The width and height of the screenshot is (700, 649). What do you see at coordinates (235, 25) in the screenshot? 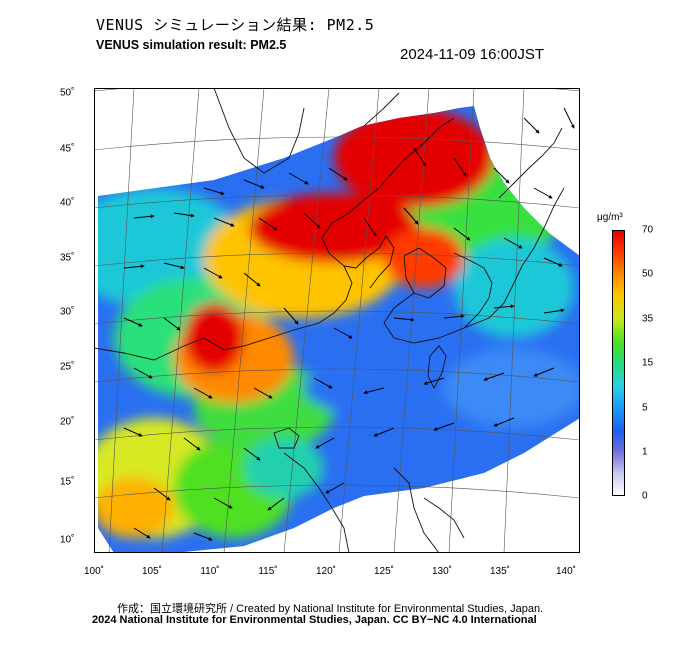
I see `title-japanese: VENUS シミュレーション結果: PM2.5` at bounding box center [235, 25].